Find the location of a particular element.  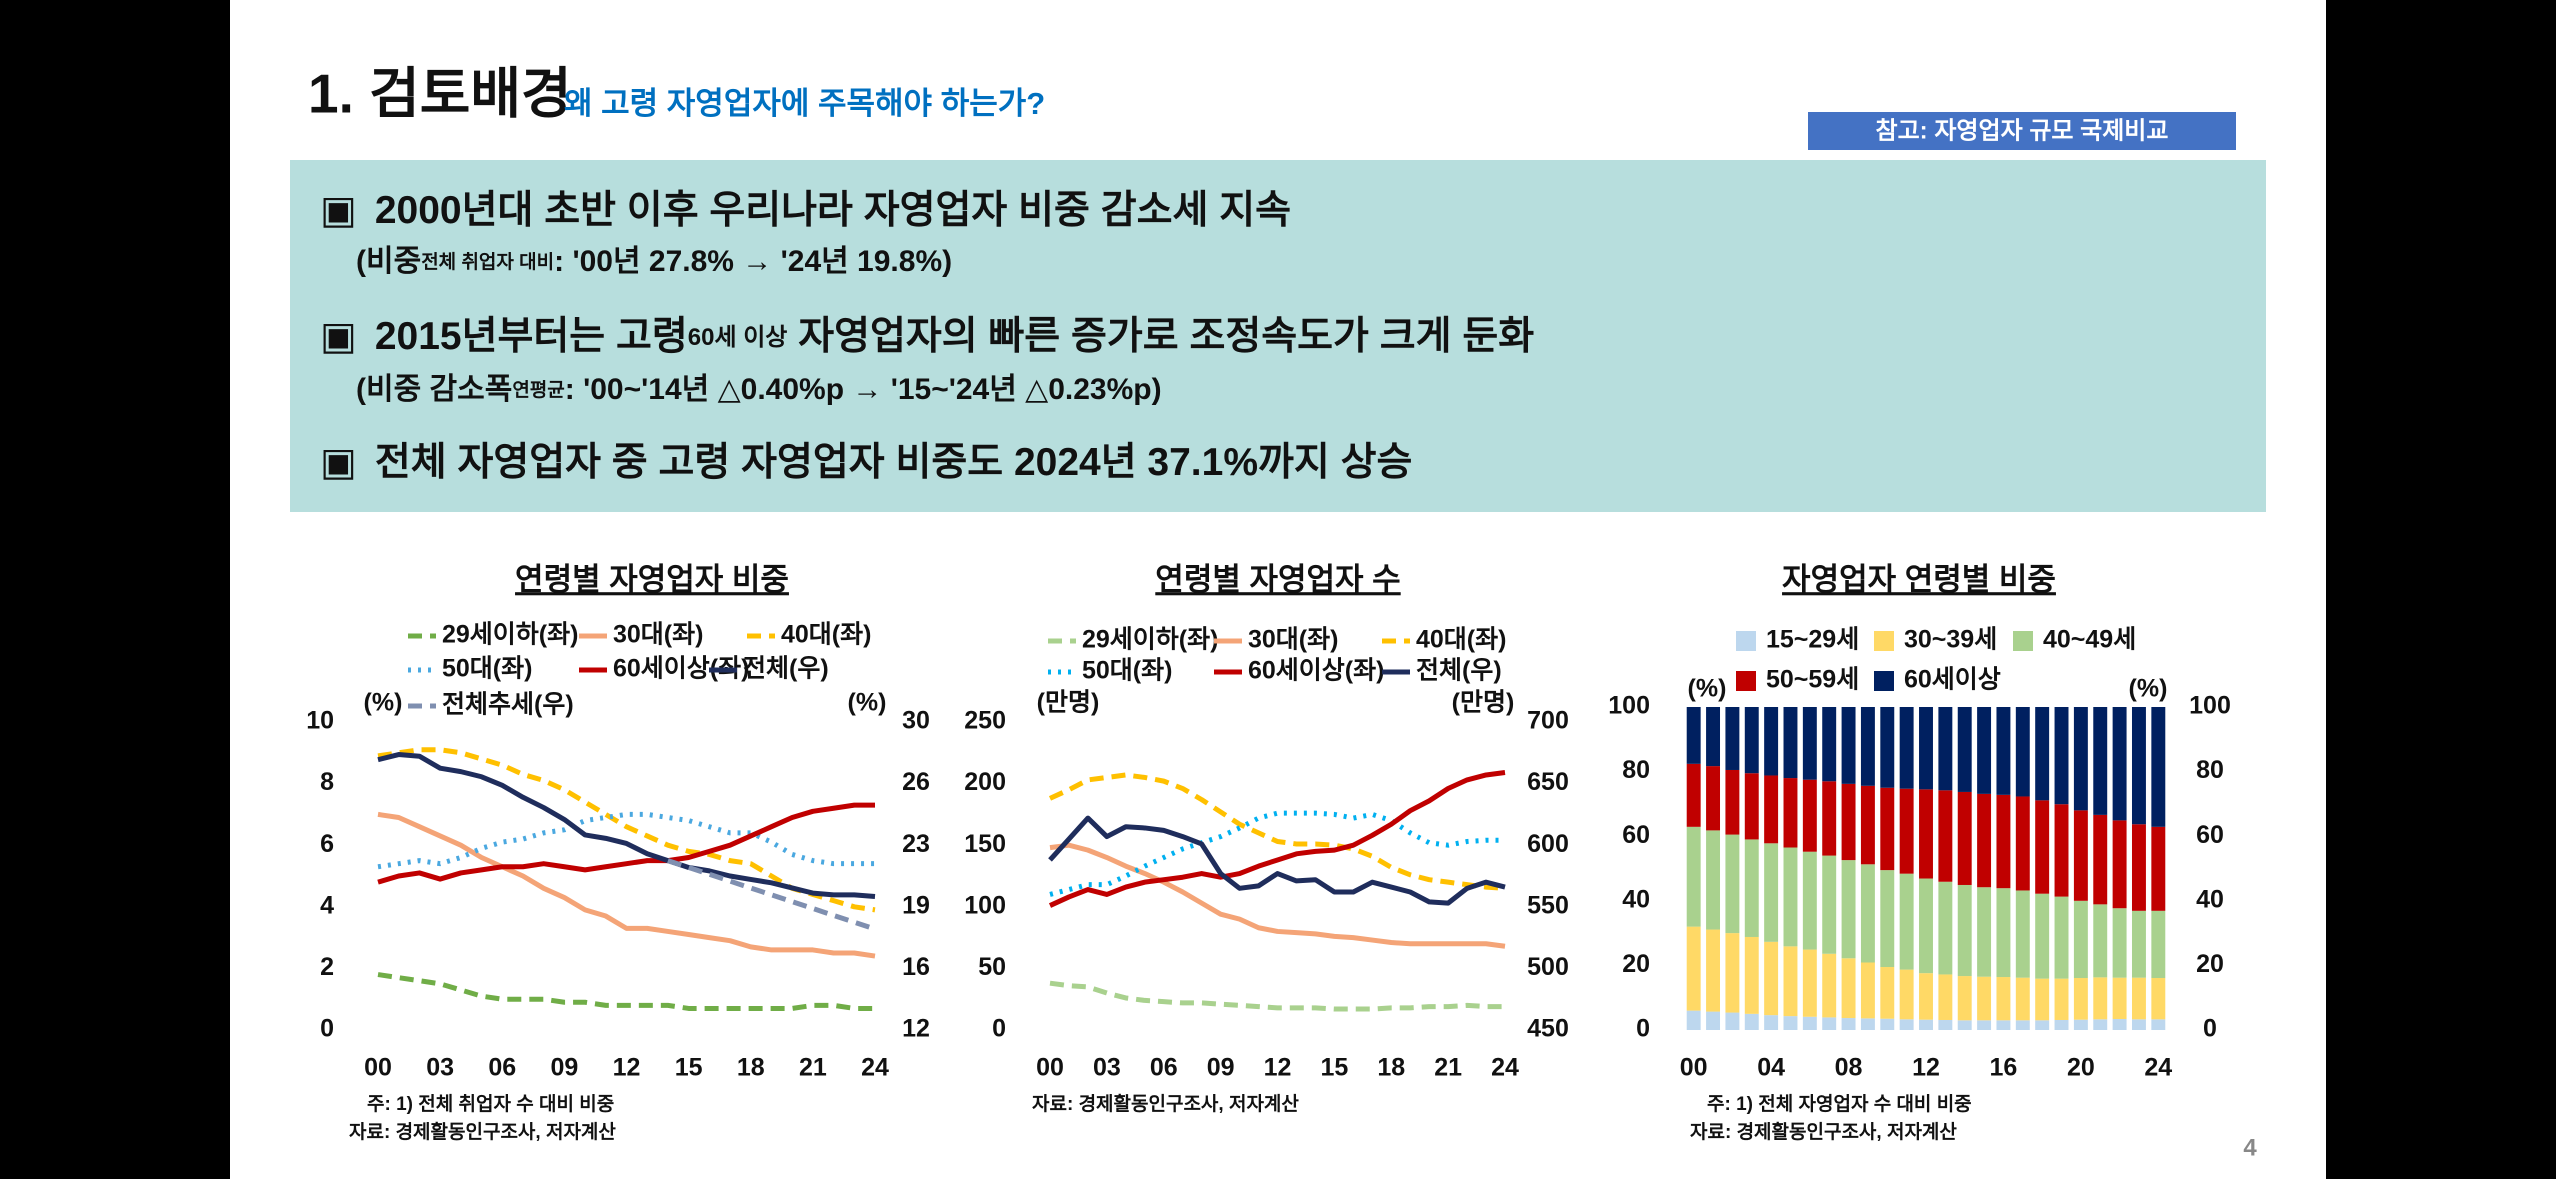

legend-label: 50~59세 is located at coordinates (1812, 680).